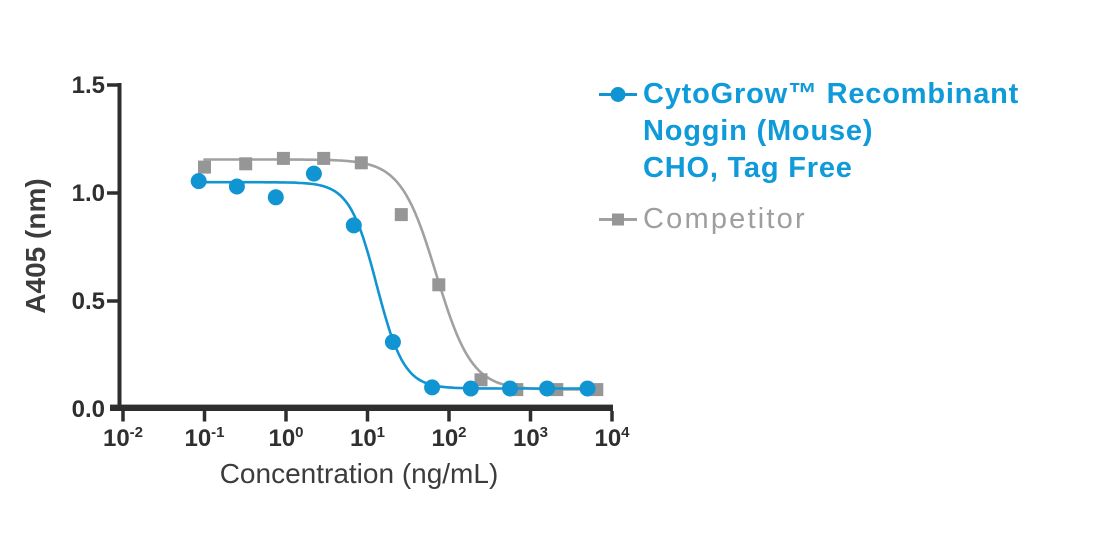 The width and height of the screenshot is (1104, 534). I want to click on x-axis-title: Concentration (ng/mL), so click(359, 473).